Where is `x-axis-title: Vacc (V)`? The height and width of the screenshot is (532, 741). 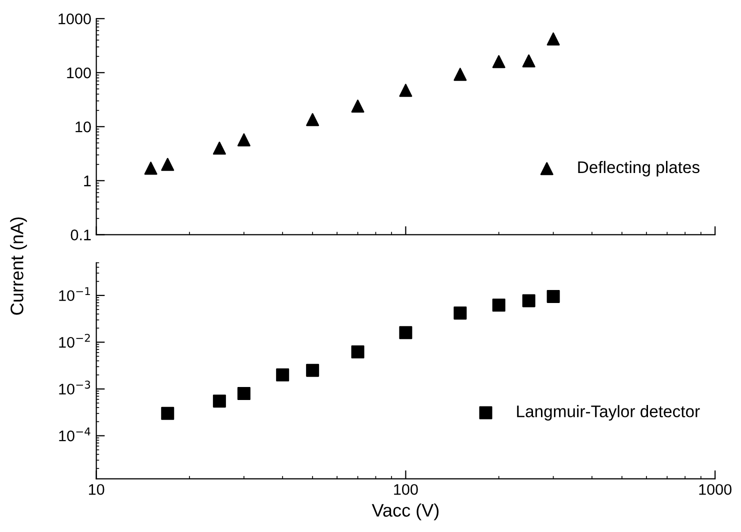 x-axis-title: Vacc (V) is located at coordinates (405, 511).